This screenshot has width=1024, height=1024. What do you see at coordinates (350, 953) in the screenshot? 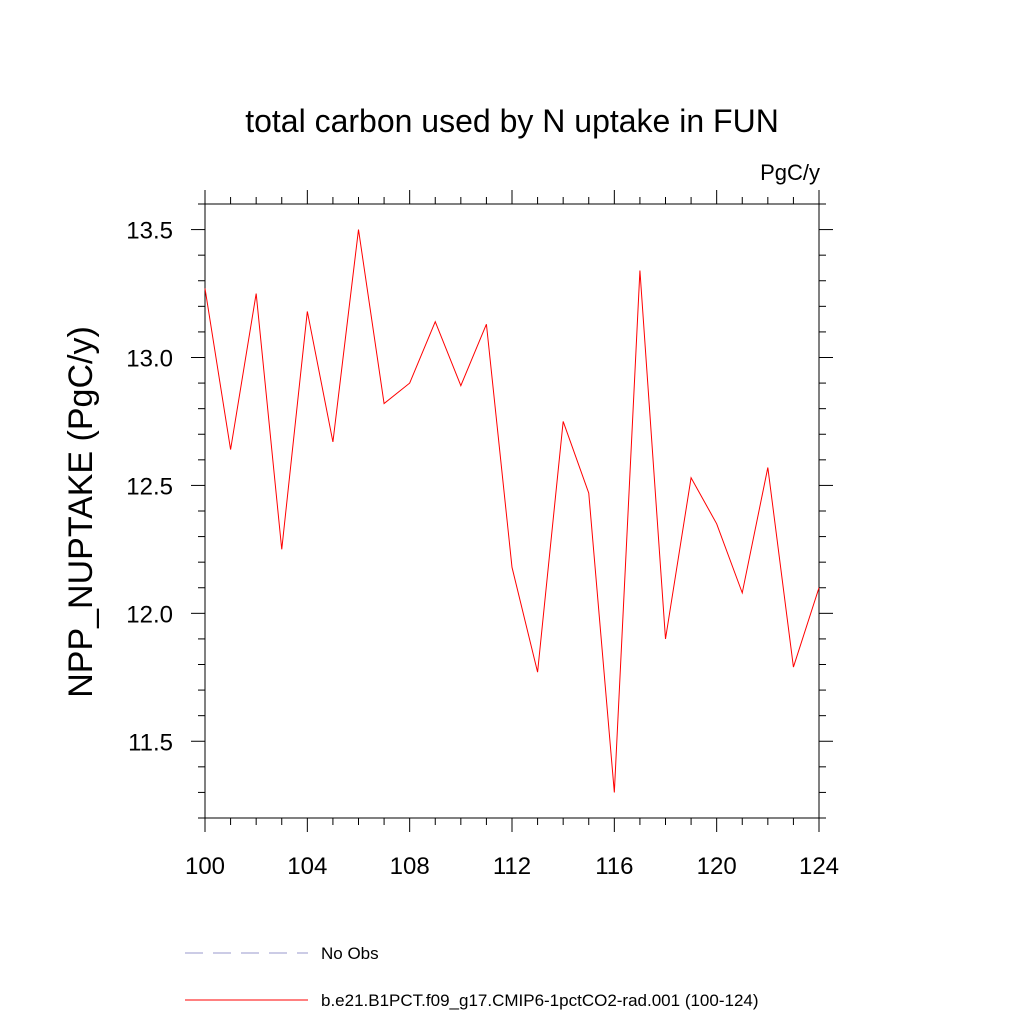
I see `legend-label: No Obs` at bounding box center [350, 953].